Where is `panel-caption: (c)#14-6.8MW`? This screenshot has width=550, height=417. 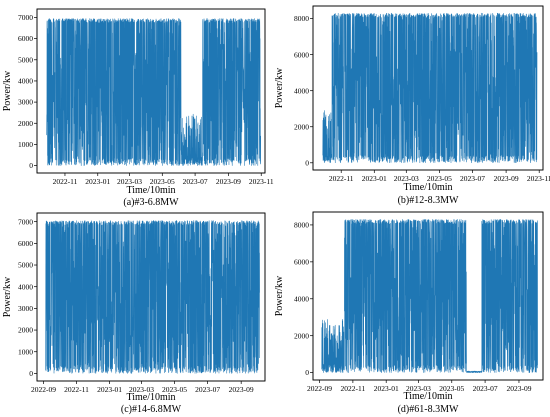
panel-caption: (c)#14-6.8MW is located at coordinates (151, 409).